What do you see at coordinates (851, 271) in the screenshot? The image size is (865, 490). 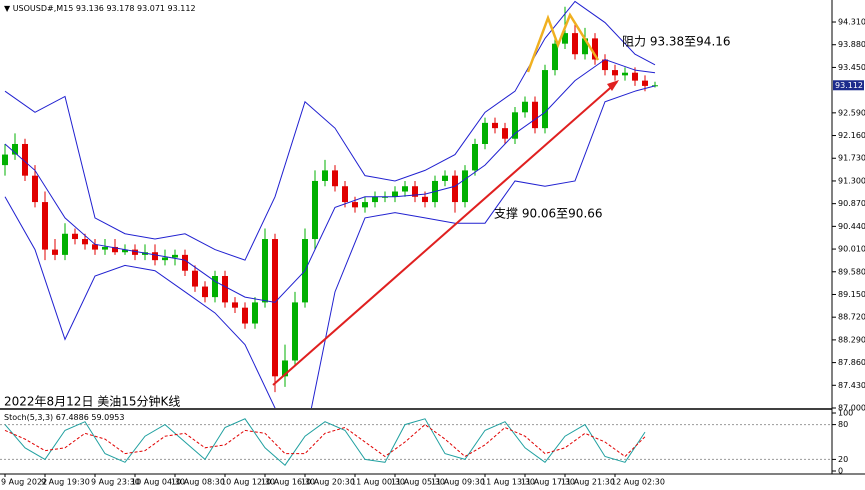 I see `y-tick-label: 89.580` at bounding box center [851, 271].